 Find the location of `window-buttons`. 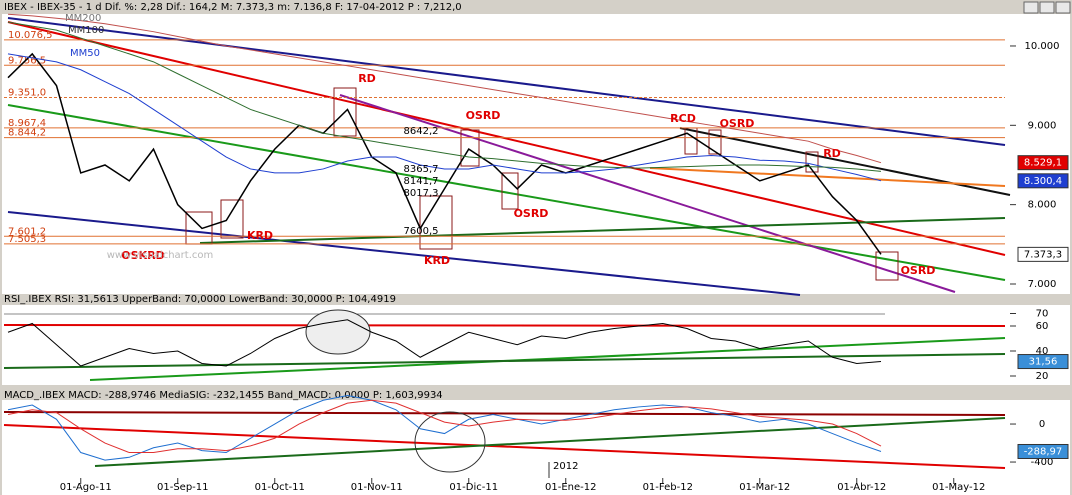

window-buttons is located at coordinates (1047, 7).